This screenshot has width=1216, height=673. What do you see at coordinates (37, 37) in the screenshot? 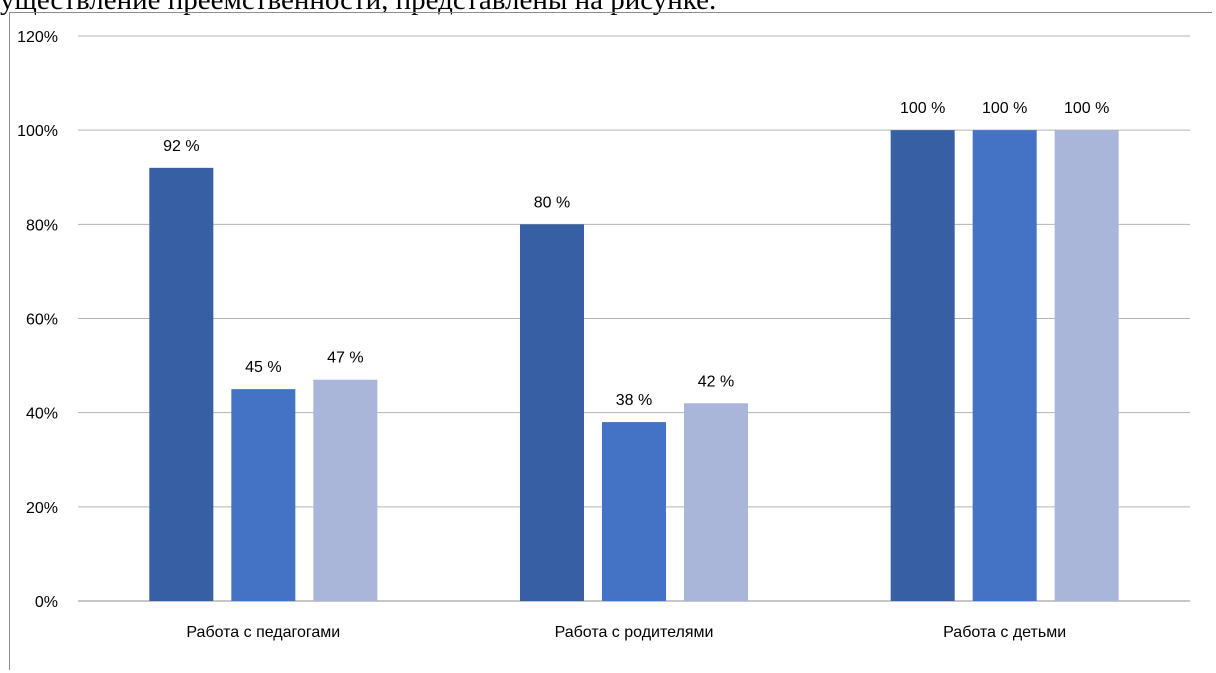
I see `y-tick-label: 120%` at bounding box center [37, 37].